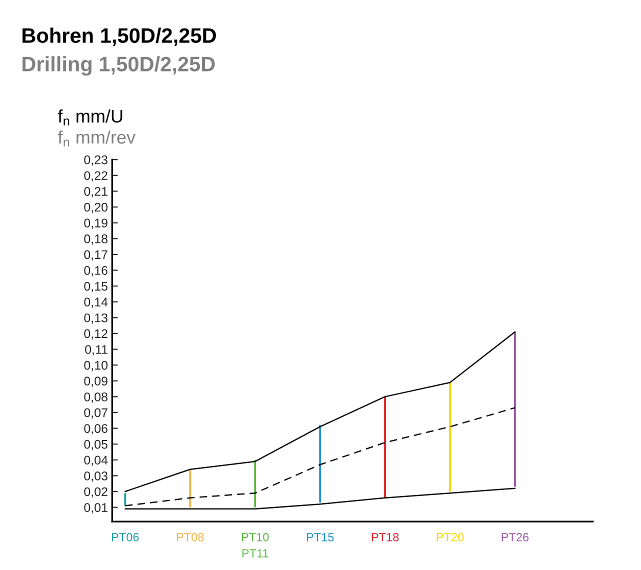 This screenshot has width=641, height=570. What do you see at coordinates (96, 239) in the screenshot?
I see `y-tick-label: 0,18` at bounding box center [96, 239].